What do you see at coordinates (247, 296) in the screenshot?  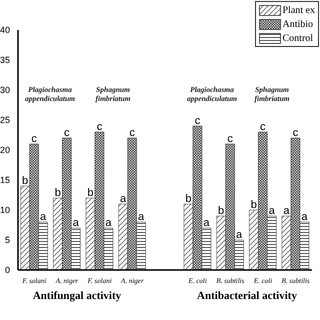 I see `text: Antibacterial activity` at bounding box center [247, 296].